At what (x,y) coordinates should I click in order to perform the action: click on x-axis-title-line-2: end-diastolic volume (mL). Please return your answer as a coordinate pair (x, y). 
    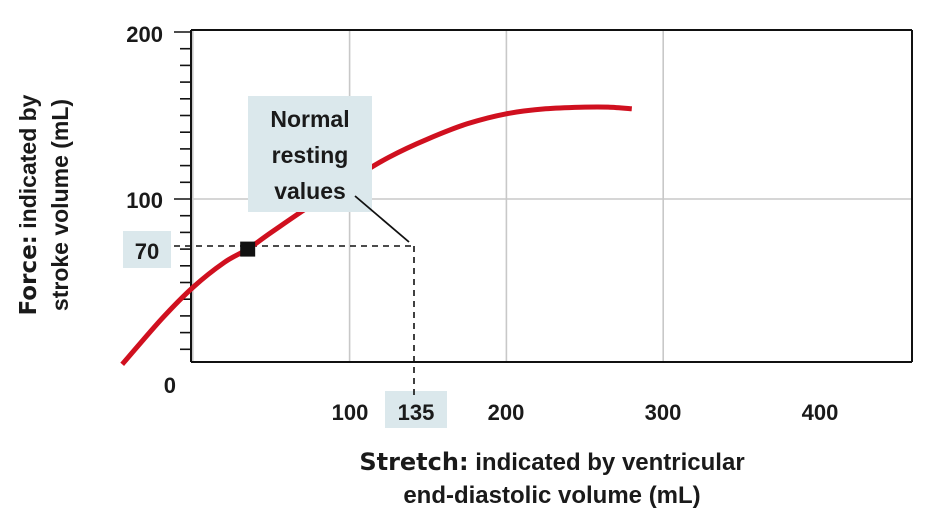
    Looking at the image, I should click on (551, 495).